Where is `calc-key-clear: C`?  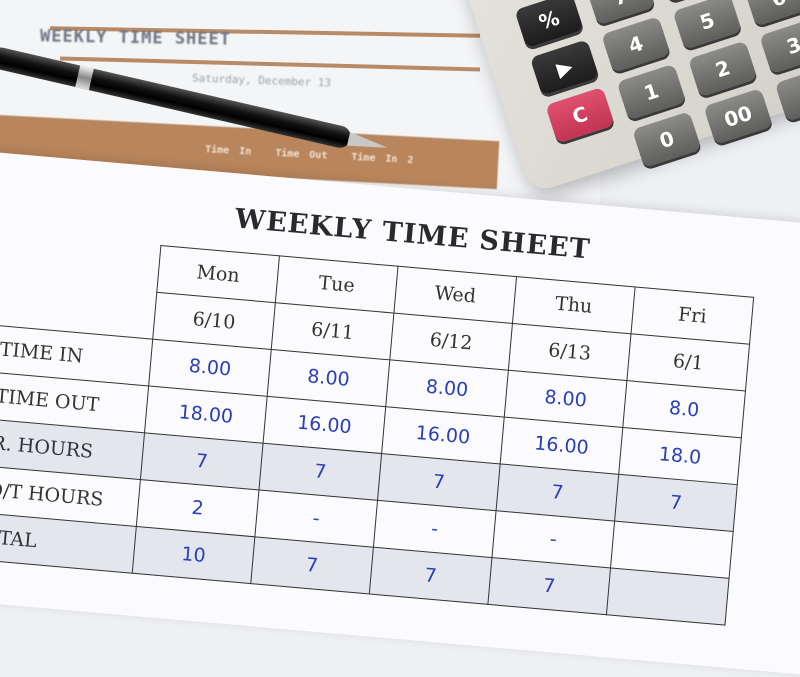
calc-key-clear: C is located at coordinates (580, 115).